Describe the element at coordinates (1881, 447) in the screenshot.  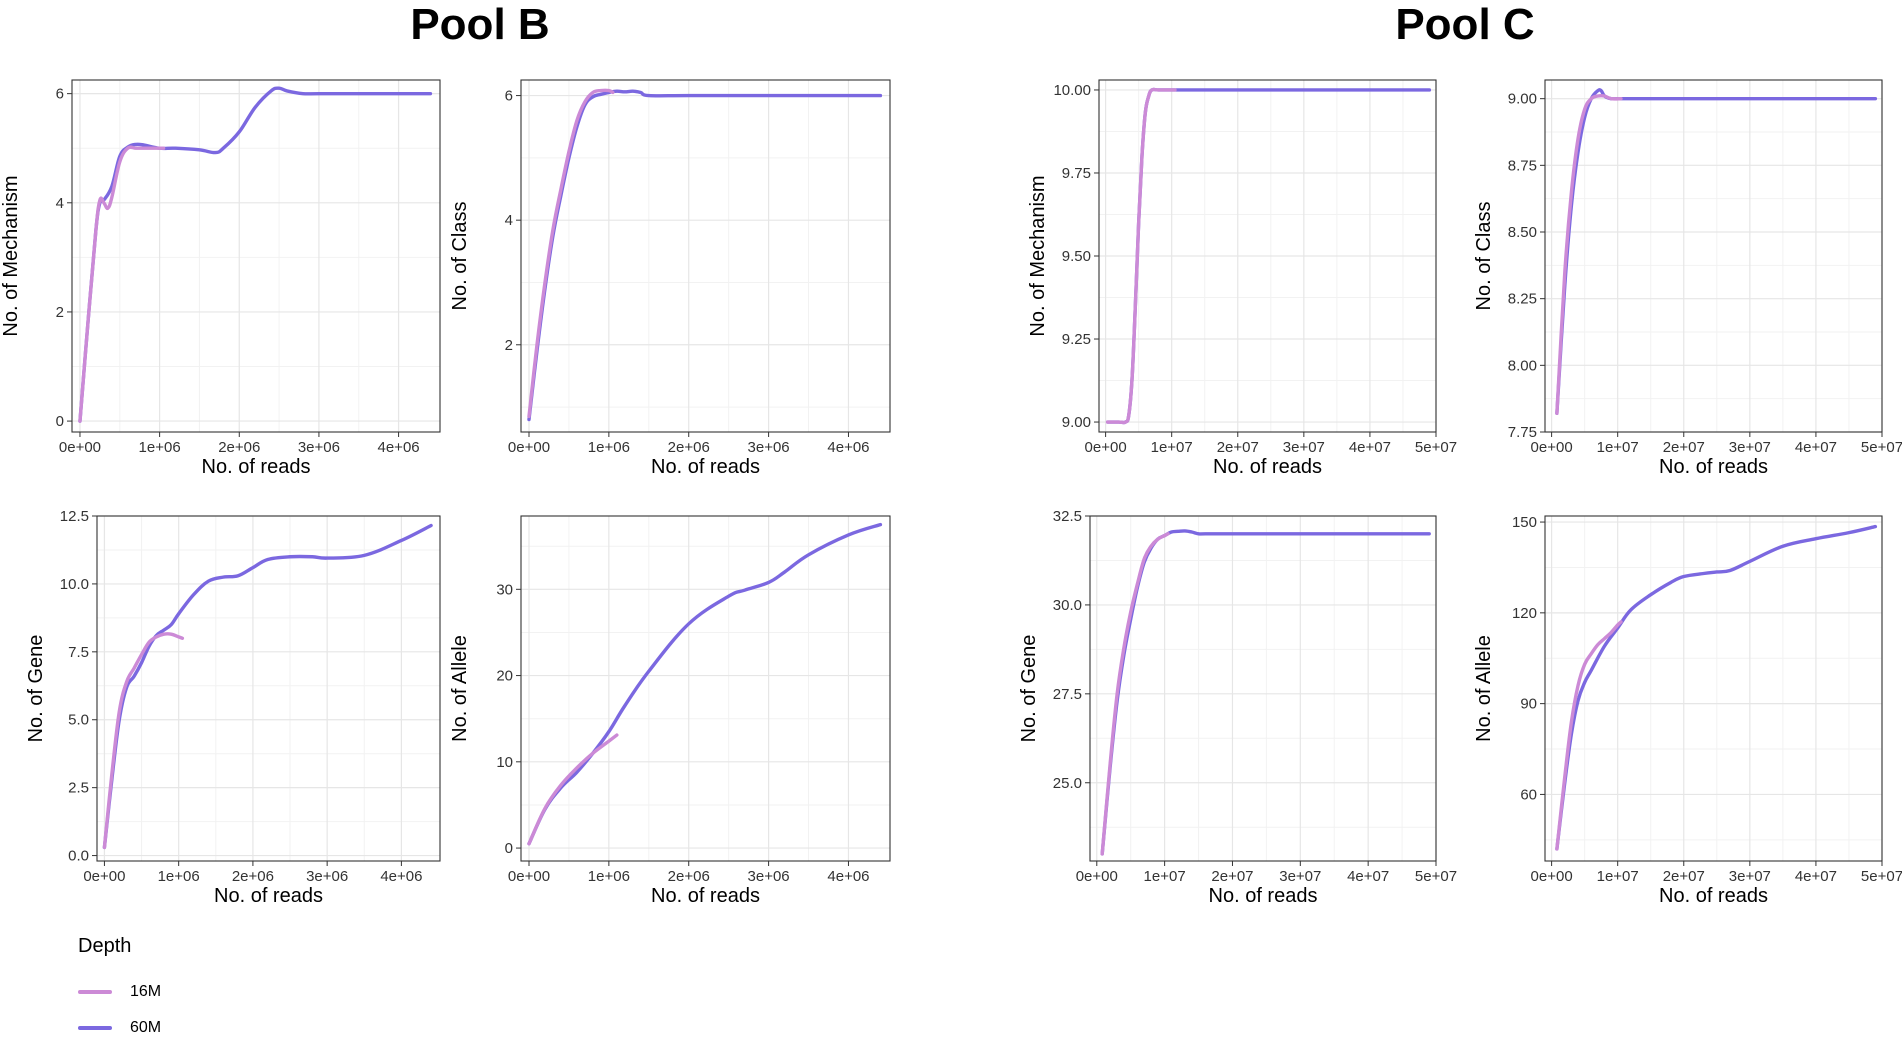
I see `panel4-xtick-label: 5e+07` at that location.